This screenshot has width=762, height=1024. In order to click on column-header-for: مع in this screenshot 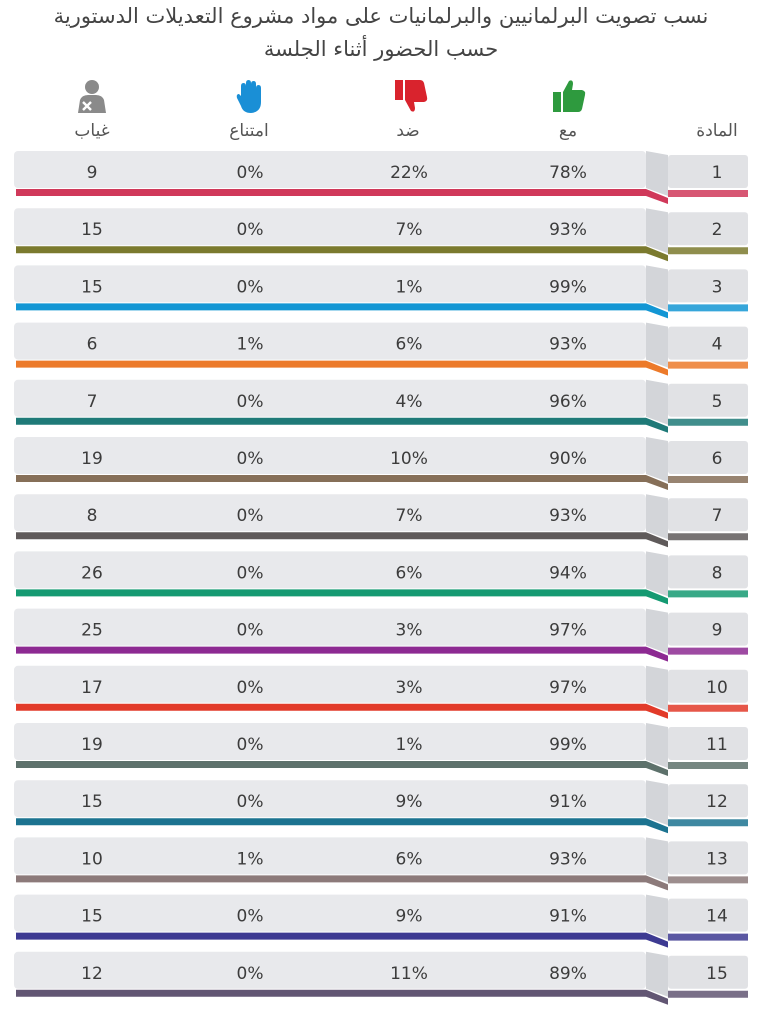, I will do `click(568, 131)`.